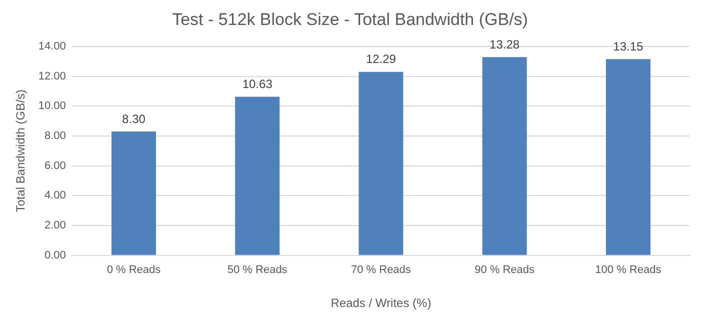 The image size is (702, 321). What do you see at coordinates (257, 270) in the screenshot?
I see `x-tick-label: 50 % Reads` at bounding box center [257, 270].